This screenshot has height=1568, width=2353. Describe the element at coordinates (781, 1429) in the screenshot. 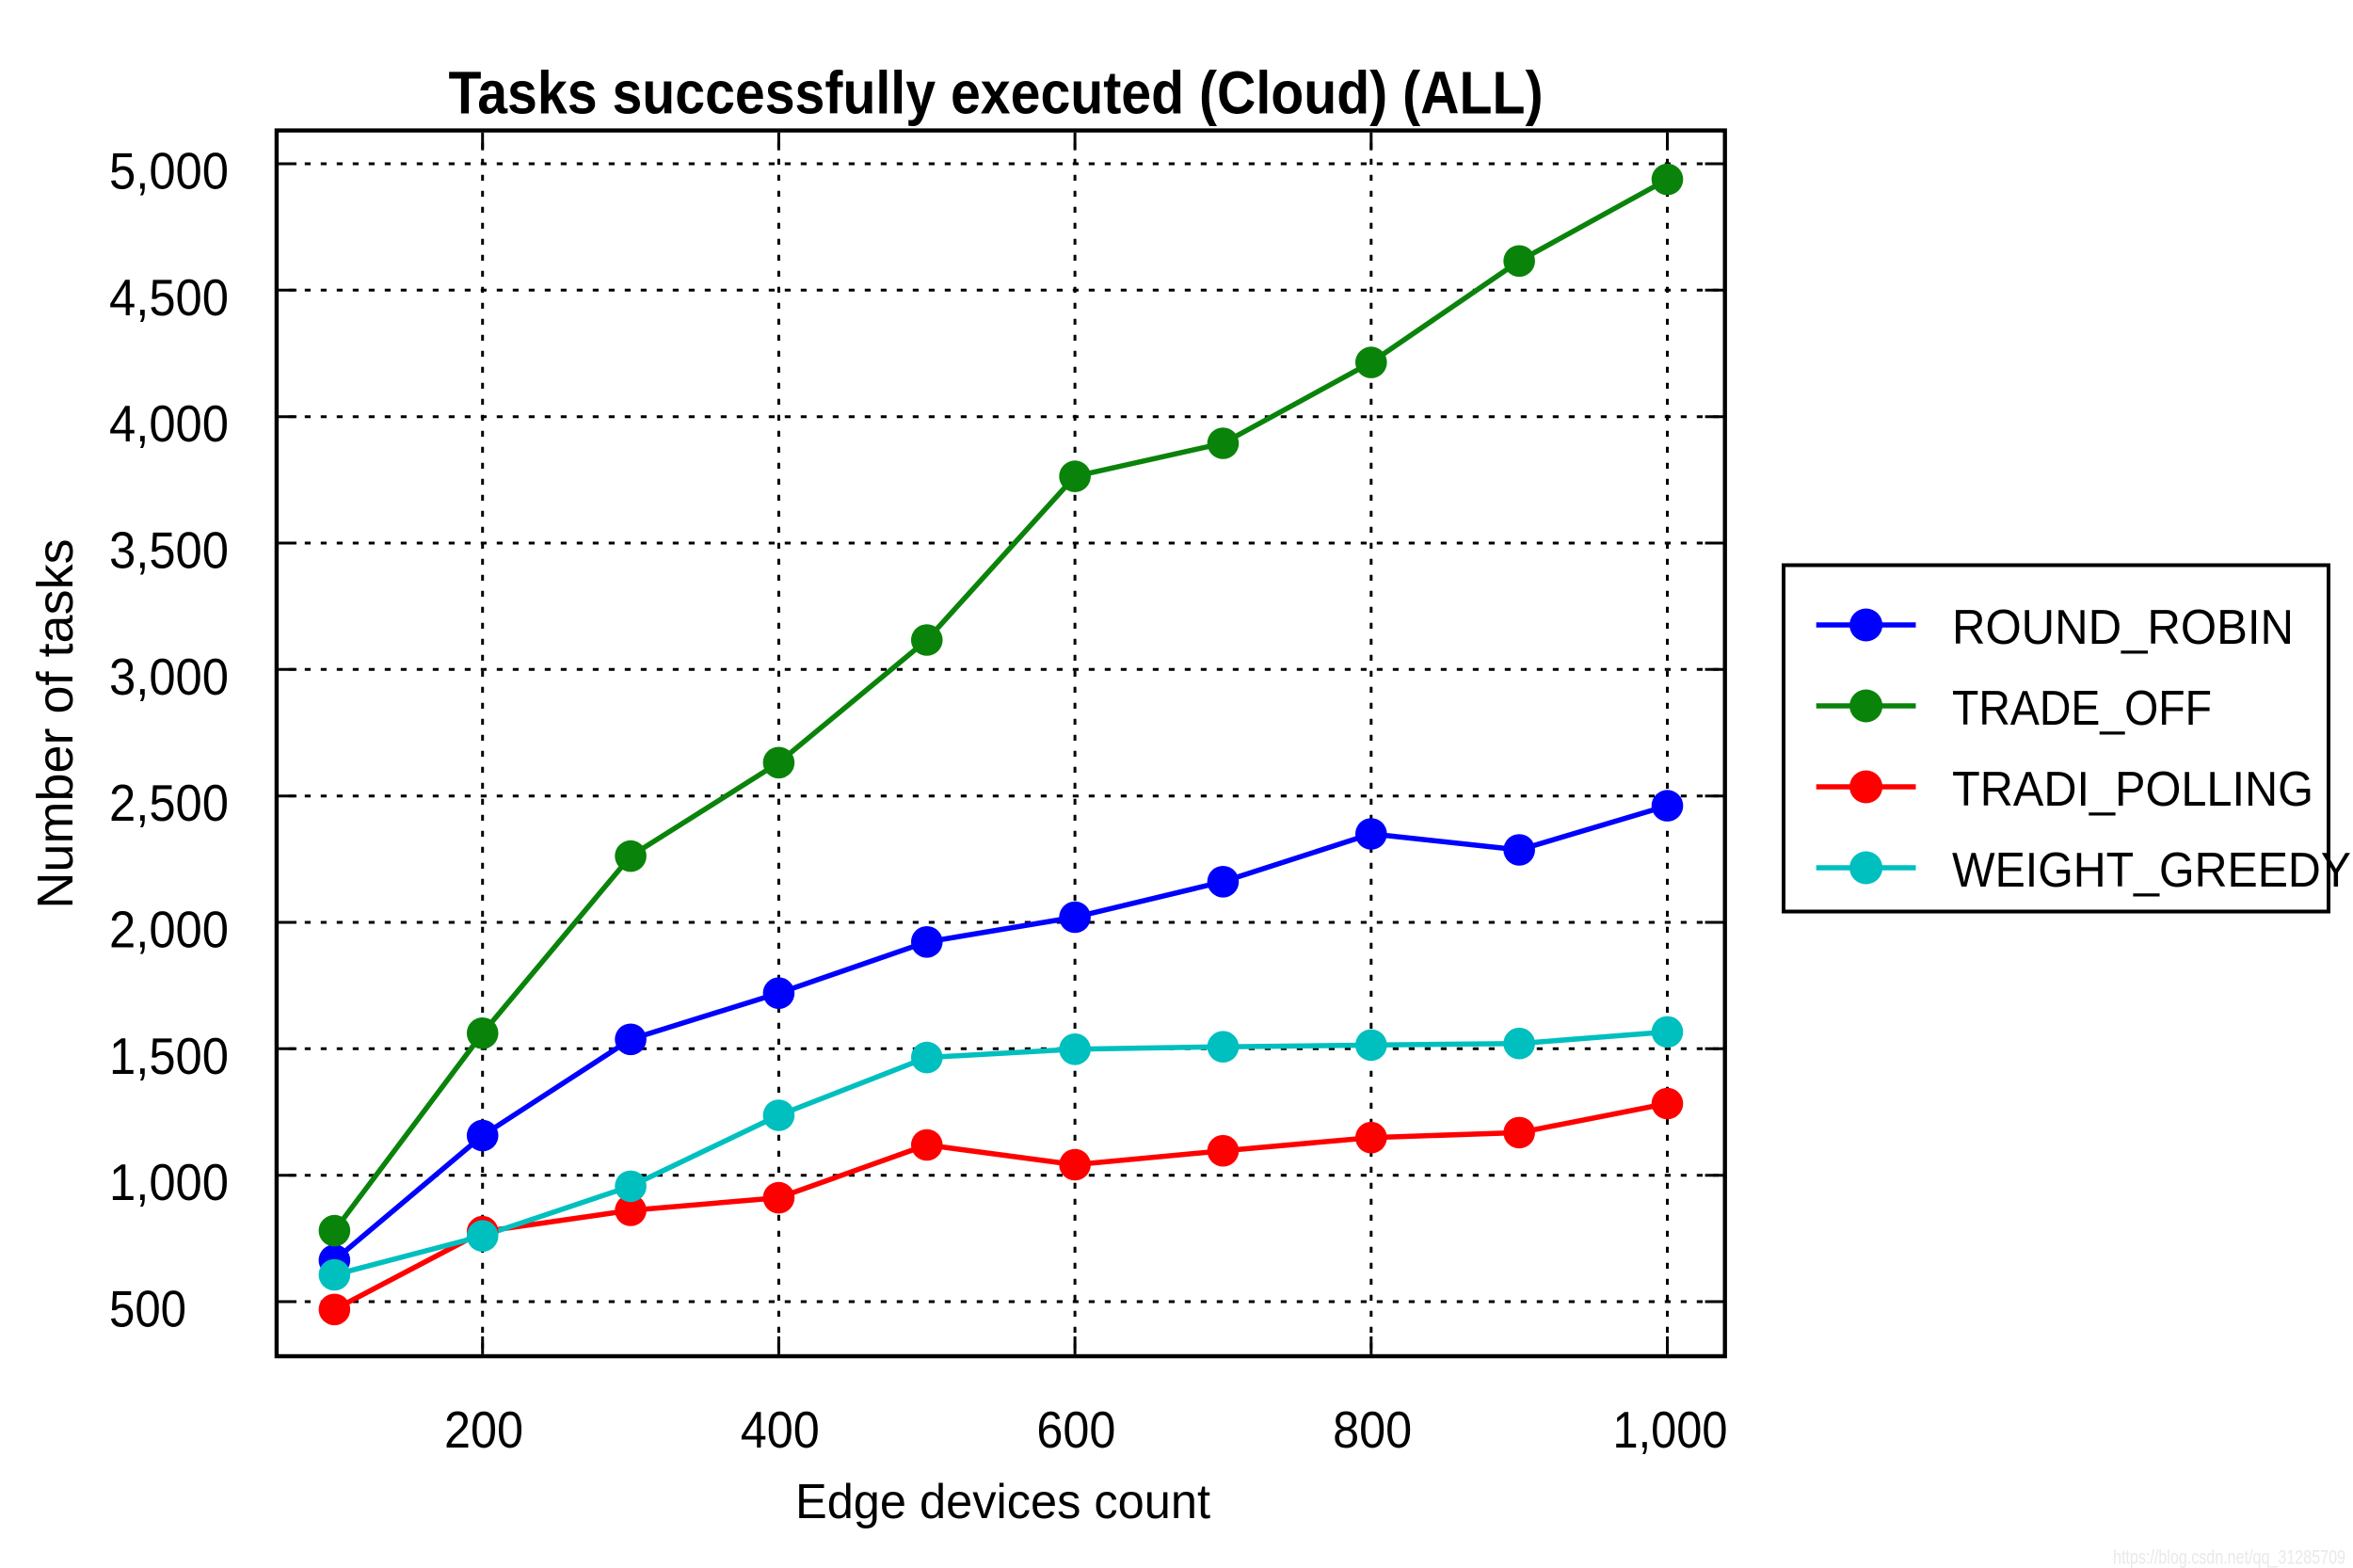

I see `svg-text: 400` at that location.